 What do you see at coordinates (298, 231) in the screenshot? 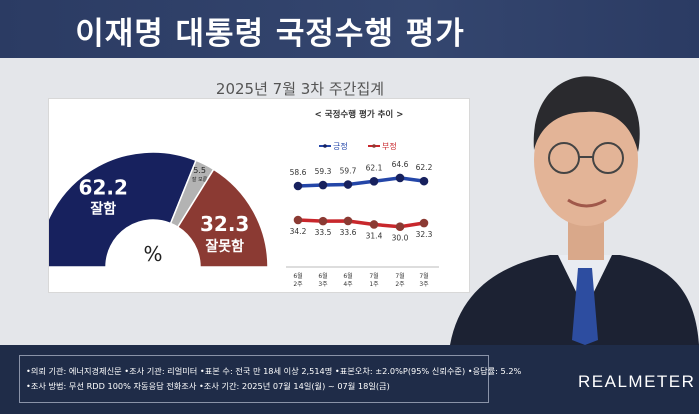
I see `data-label: 34.2` at bounding box center [298, 231].